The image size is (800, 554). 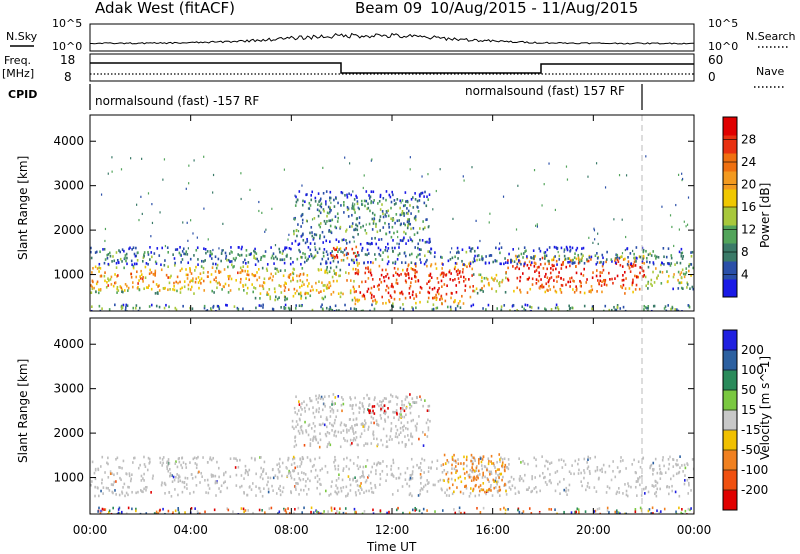 What do you see at coordinates (730, 380) in the screenshot?
I see `colorbar-swatch` at bounding box center [730, 380].